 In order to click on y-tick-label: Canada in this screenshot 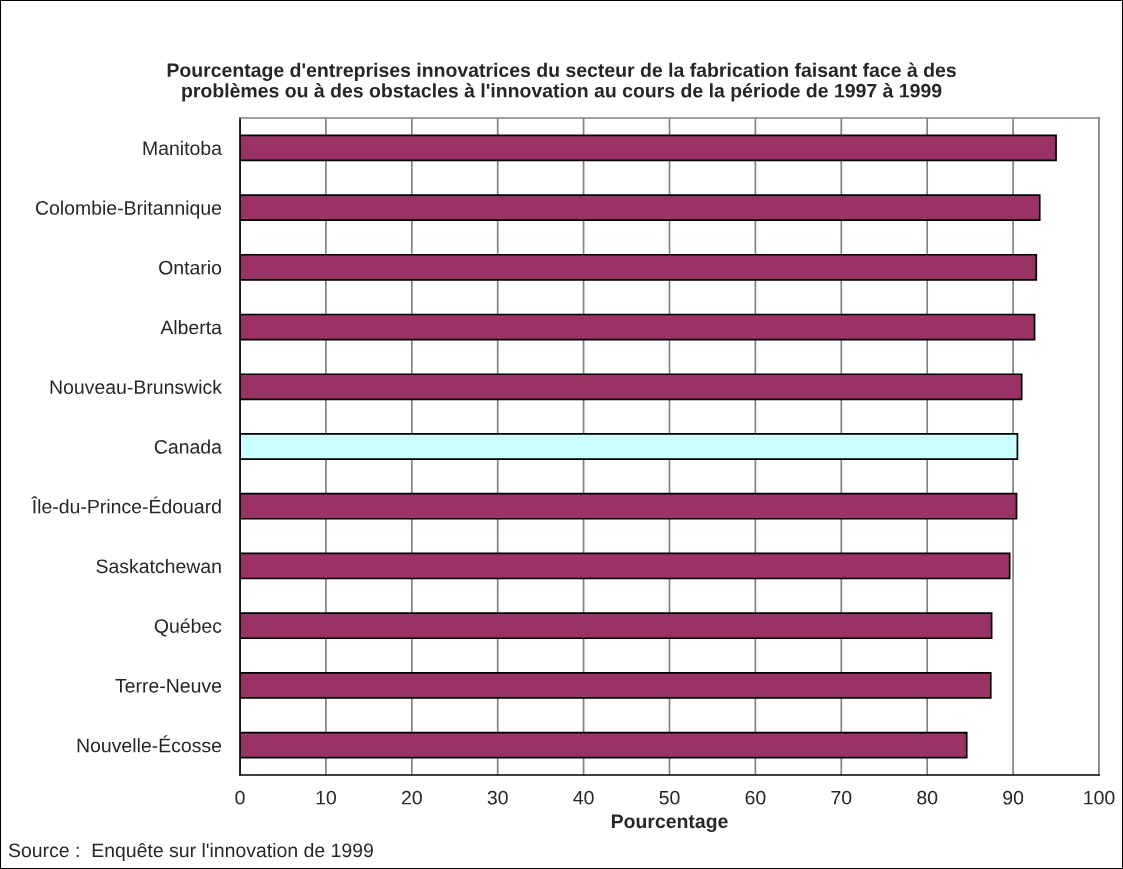, I will do `click(188, 446)`.